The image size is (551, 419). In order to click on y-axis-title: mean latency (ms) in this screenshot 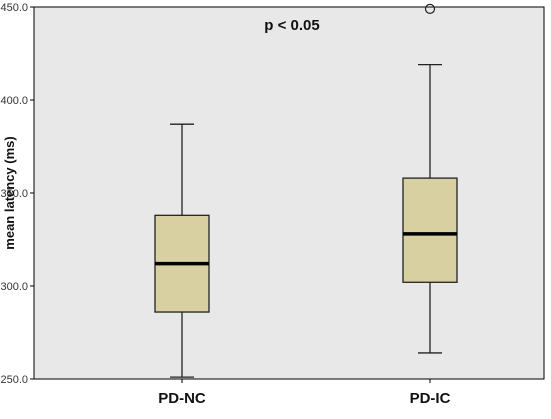, I will do `click(9, 192)`.